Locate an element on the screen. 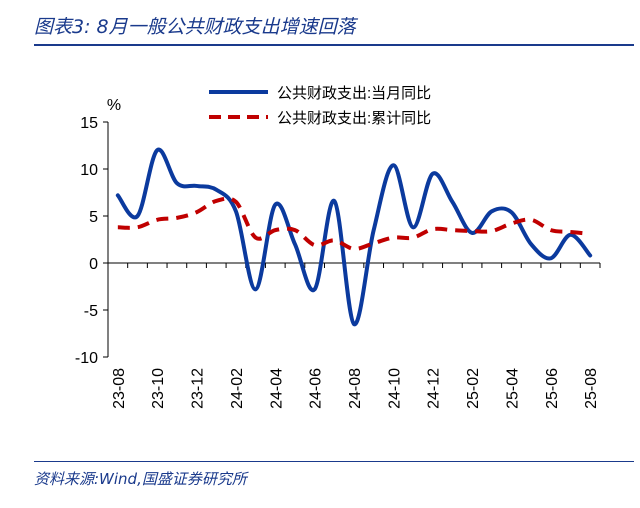 This screenshot has width=640, height=508. x-tick-label: 25-08 is located at coordinates (591, 388).